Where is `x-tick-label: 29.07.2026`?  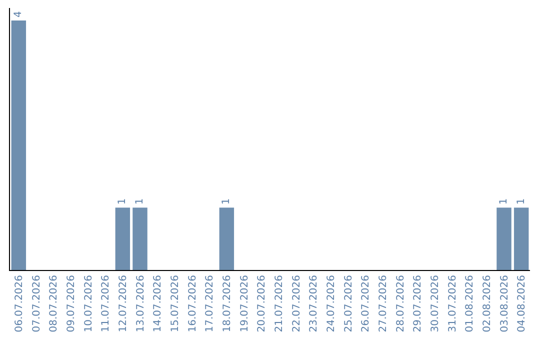 x-tick-label: 29.07.2026 is located at coordinates (418, 303).